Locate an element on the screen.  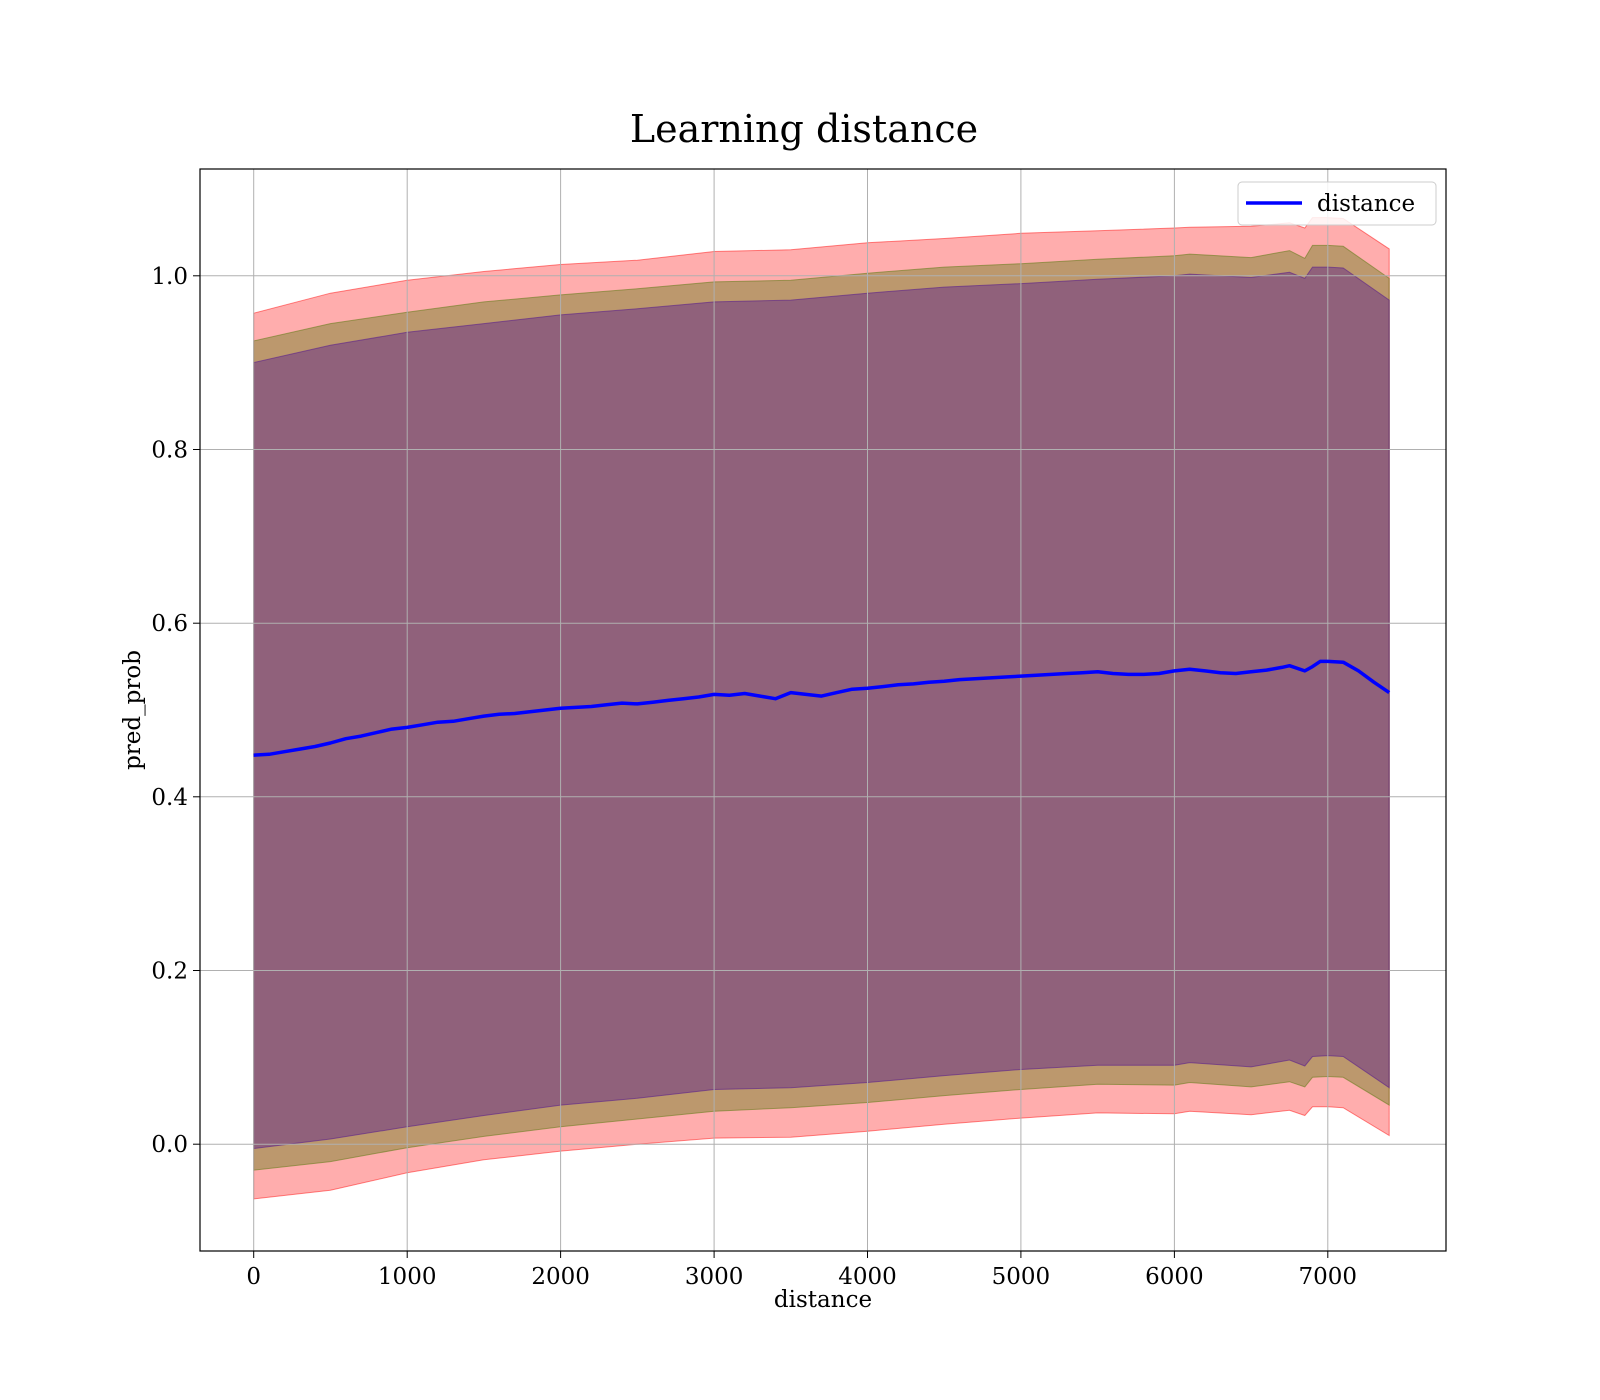
x-tick-label: 5000 is located at coordinates (1021, 1277).